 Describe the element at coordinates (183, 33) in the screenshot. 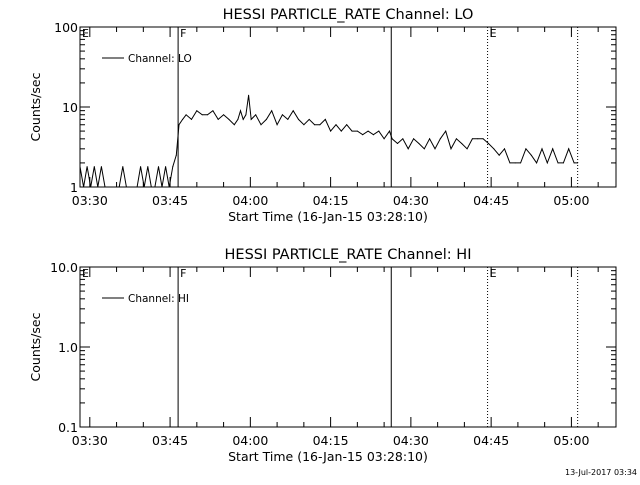

I see `event-marker-label: F` at that location.